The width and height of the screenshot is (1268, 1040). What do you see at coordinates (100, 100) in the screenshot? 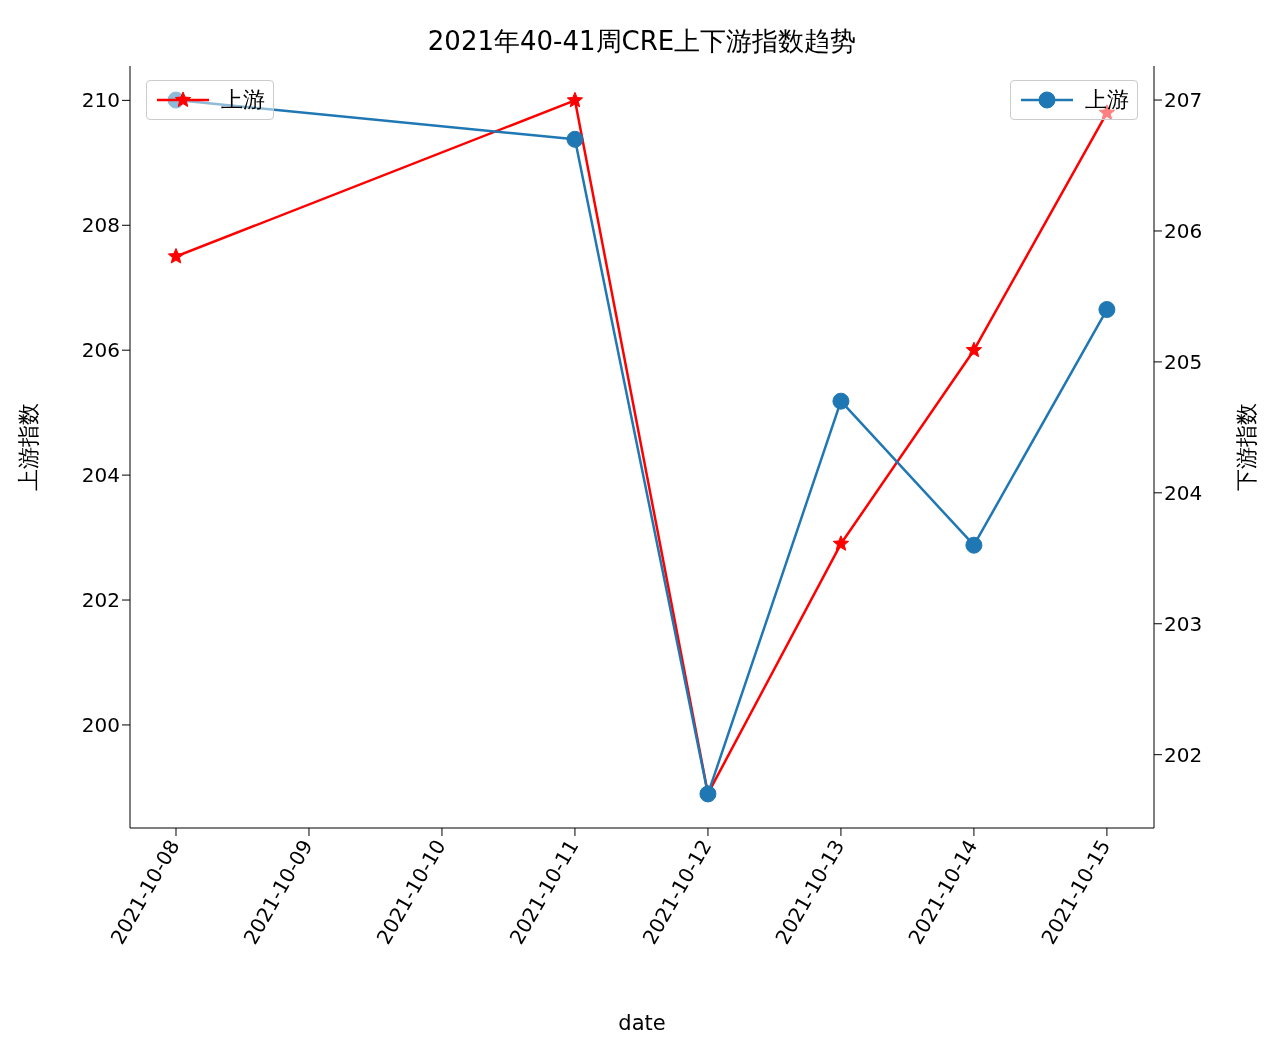
I see `y-tick-label: 210` at bounding box center [100, 100].